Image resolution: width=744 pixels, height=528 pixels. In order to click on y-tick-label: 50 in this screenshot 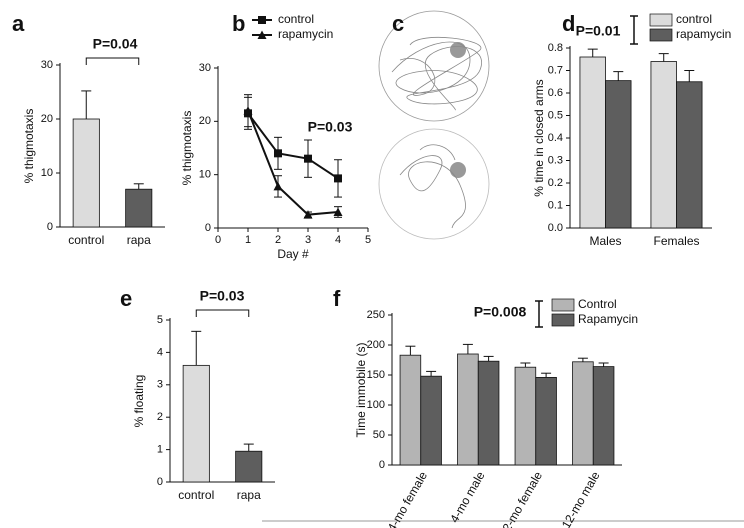, I will do `click(379, 435)`.